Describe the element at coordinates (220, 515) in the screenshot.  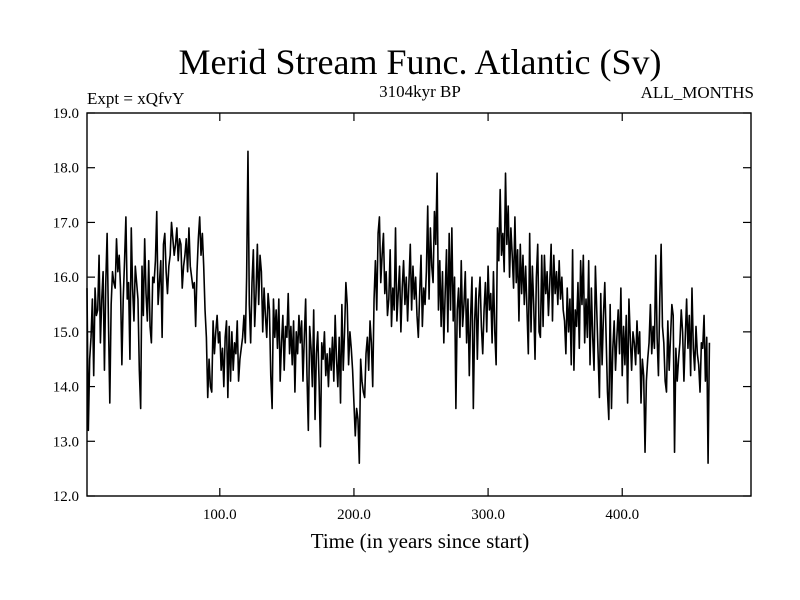
I see `x-tick-label: 100.0` at that location.